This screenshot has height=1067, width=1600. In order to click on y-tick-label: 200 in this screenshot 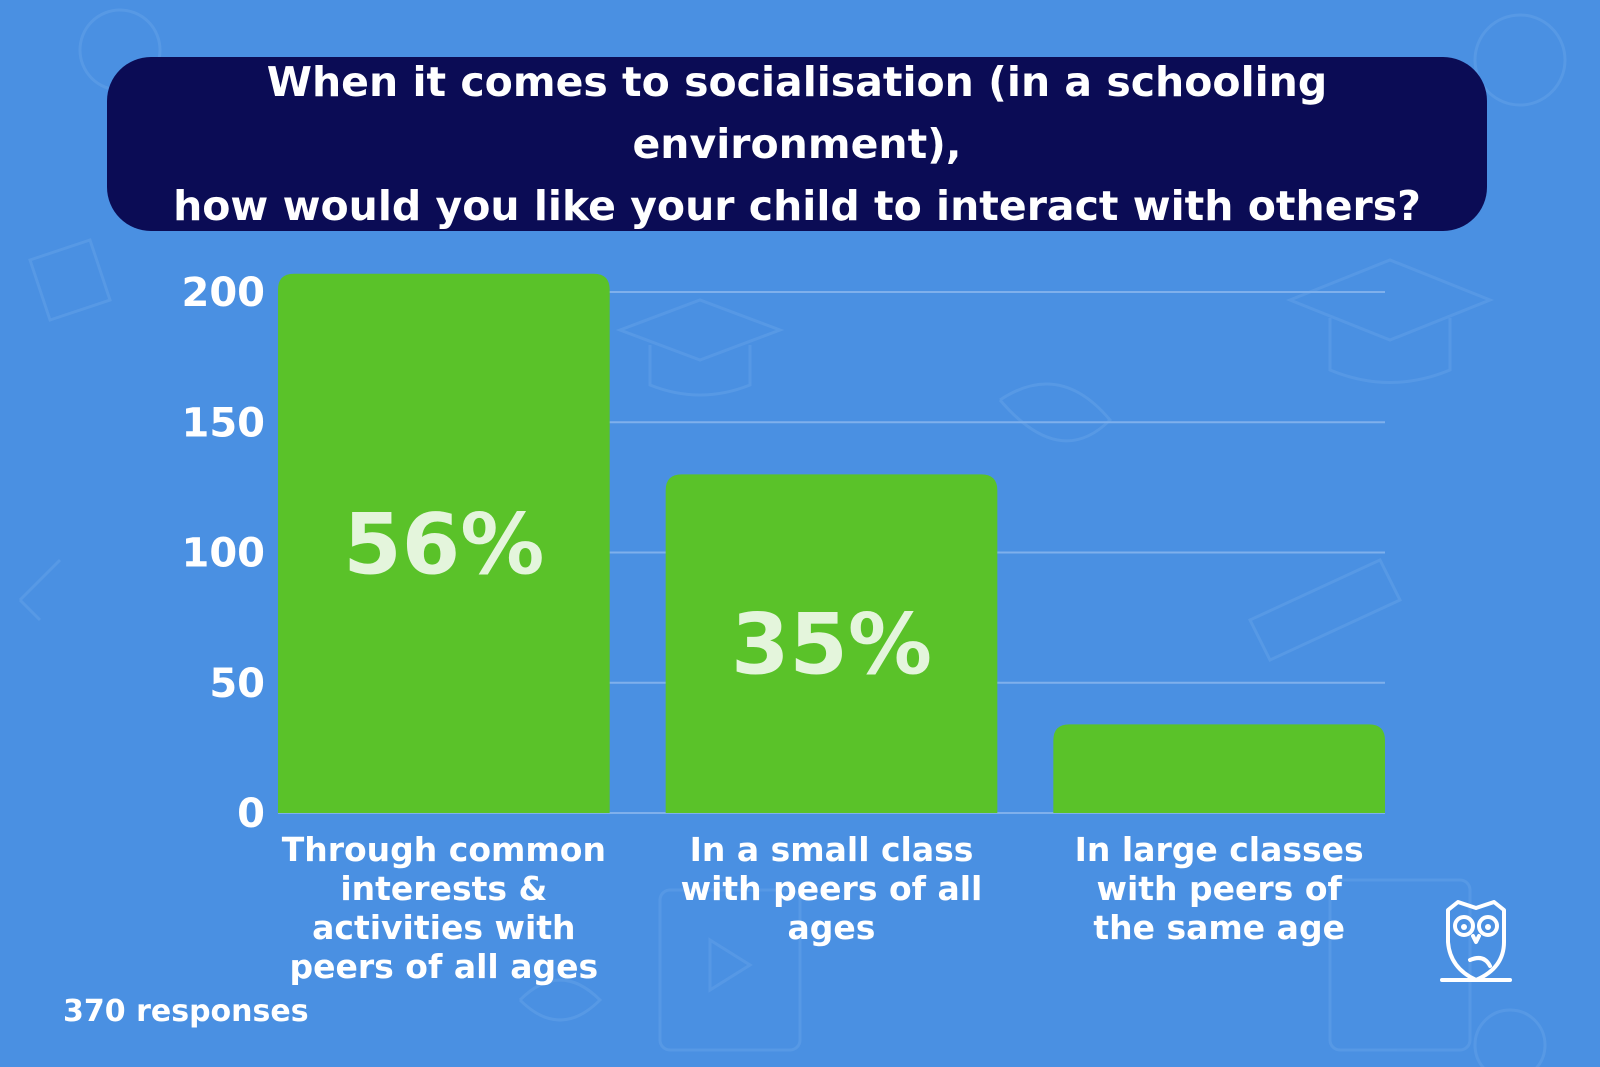, I will do `click(224, 293)`.